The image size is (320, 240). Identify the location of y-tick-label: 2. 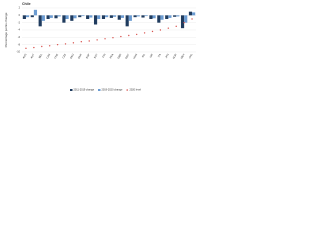
(20, 8).